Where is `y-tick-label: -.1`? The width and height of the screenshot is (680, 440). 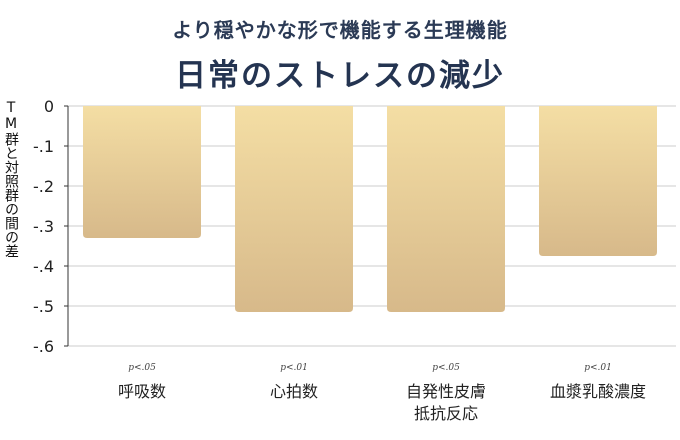
y-tick-label: -.1 is located at coordinates (43, 146).